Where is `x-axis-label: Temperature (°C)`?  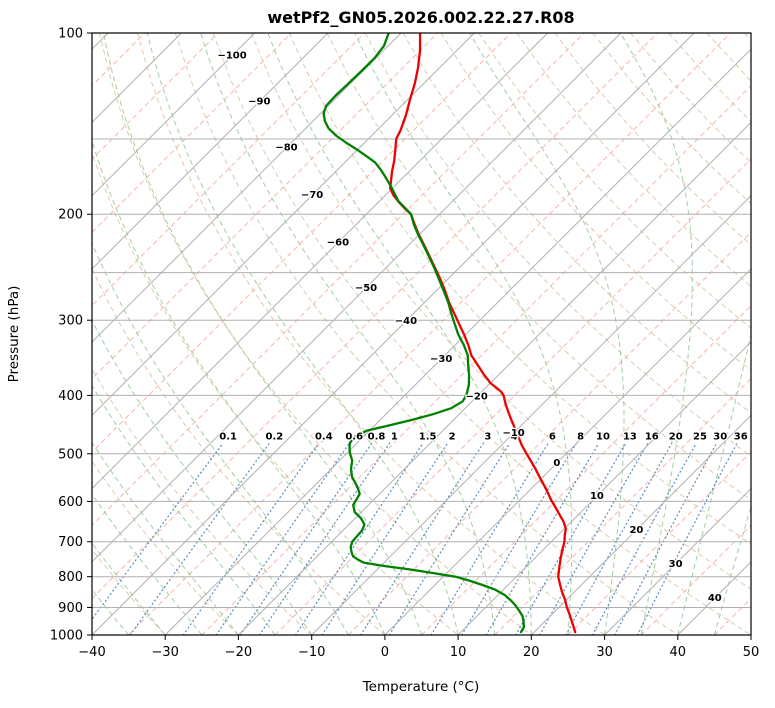 x-axis-label: Temperature (°C) is located at coordinates (421, 687).